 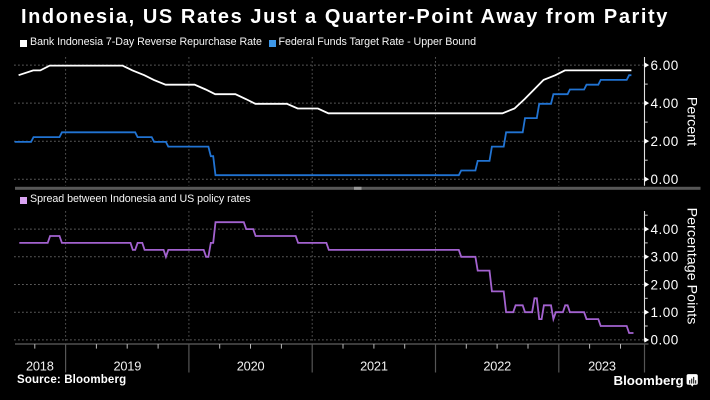 I want to click on svg-text: 2022, so click(x=497, y=365).